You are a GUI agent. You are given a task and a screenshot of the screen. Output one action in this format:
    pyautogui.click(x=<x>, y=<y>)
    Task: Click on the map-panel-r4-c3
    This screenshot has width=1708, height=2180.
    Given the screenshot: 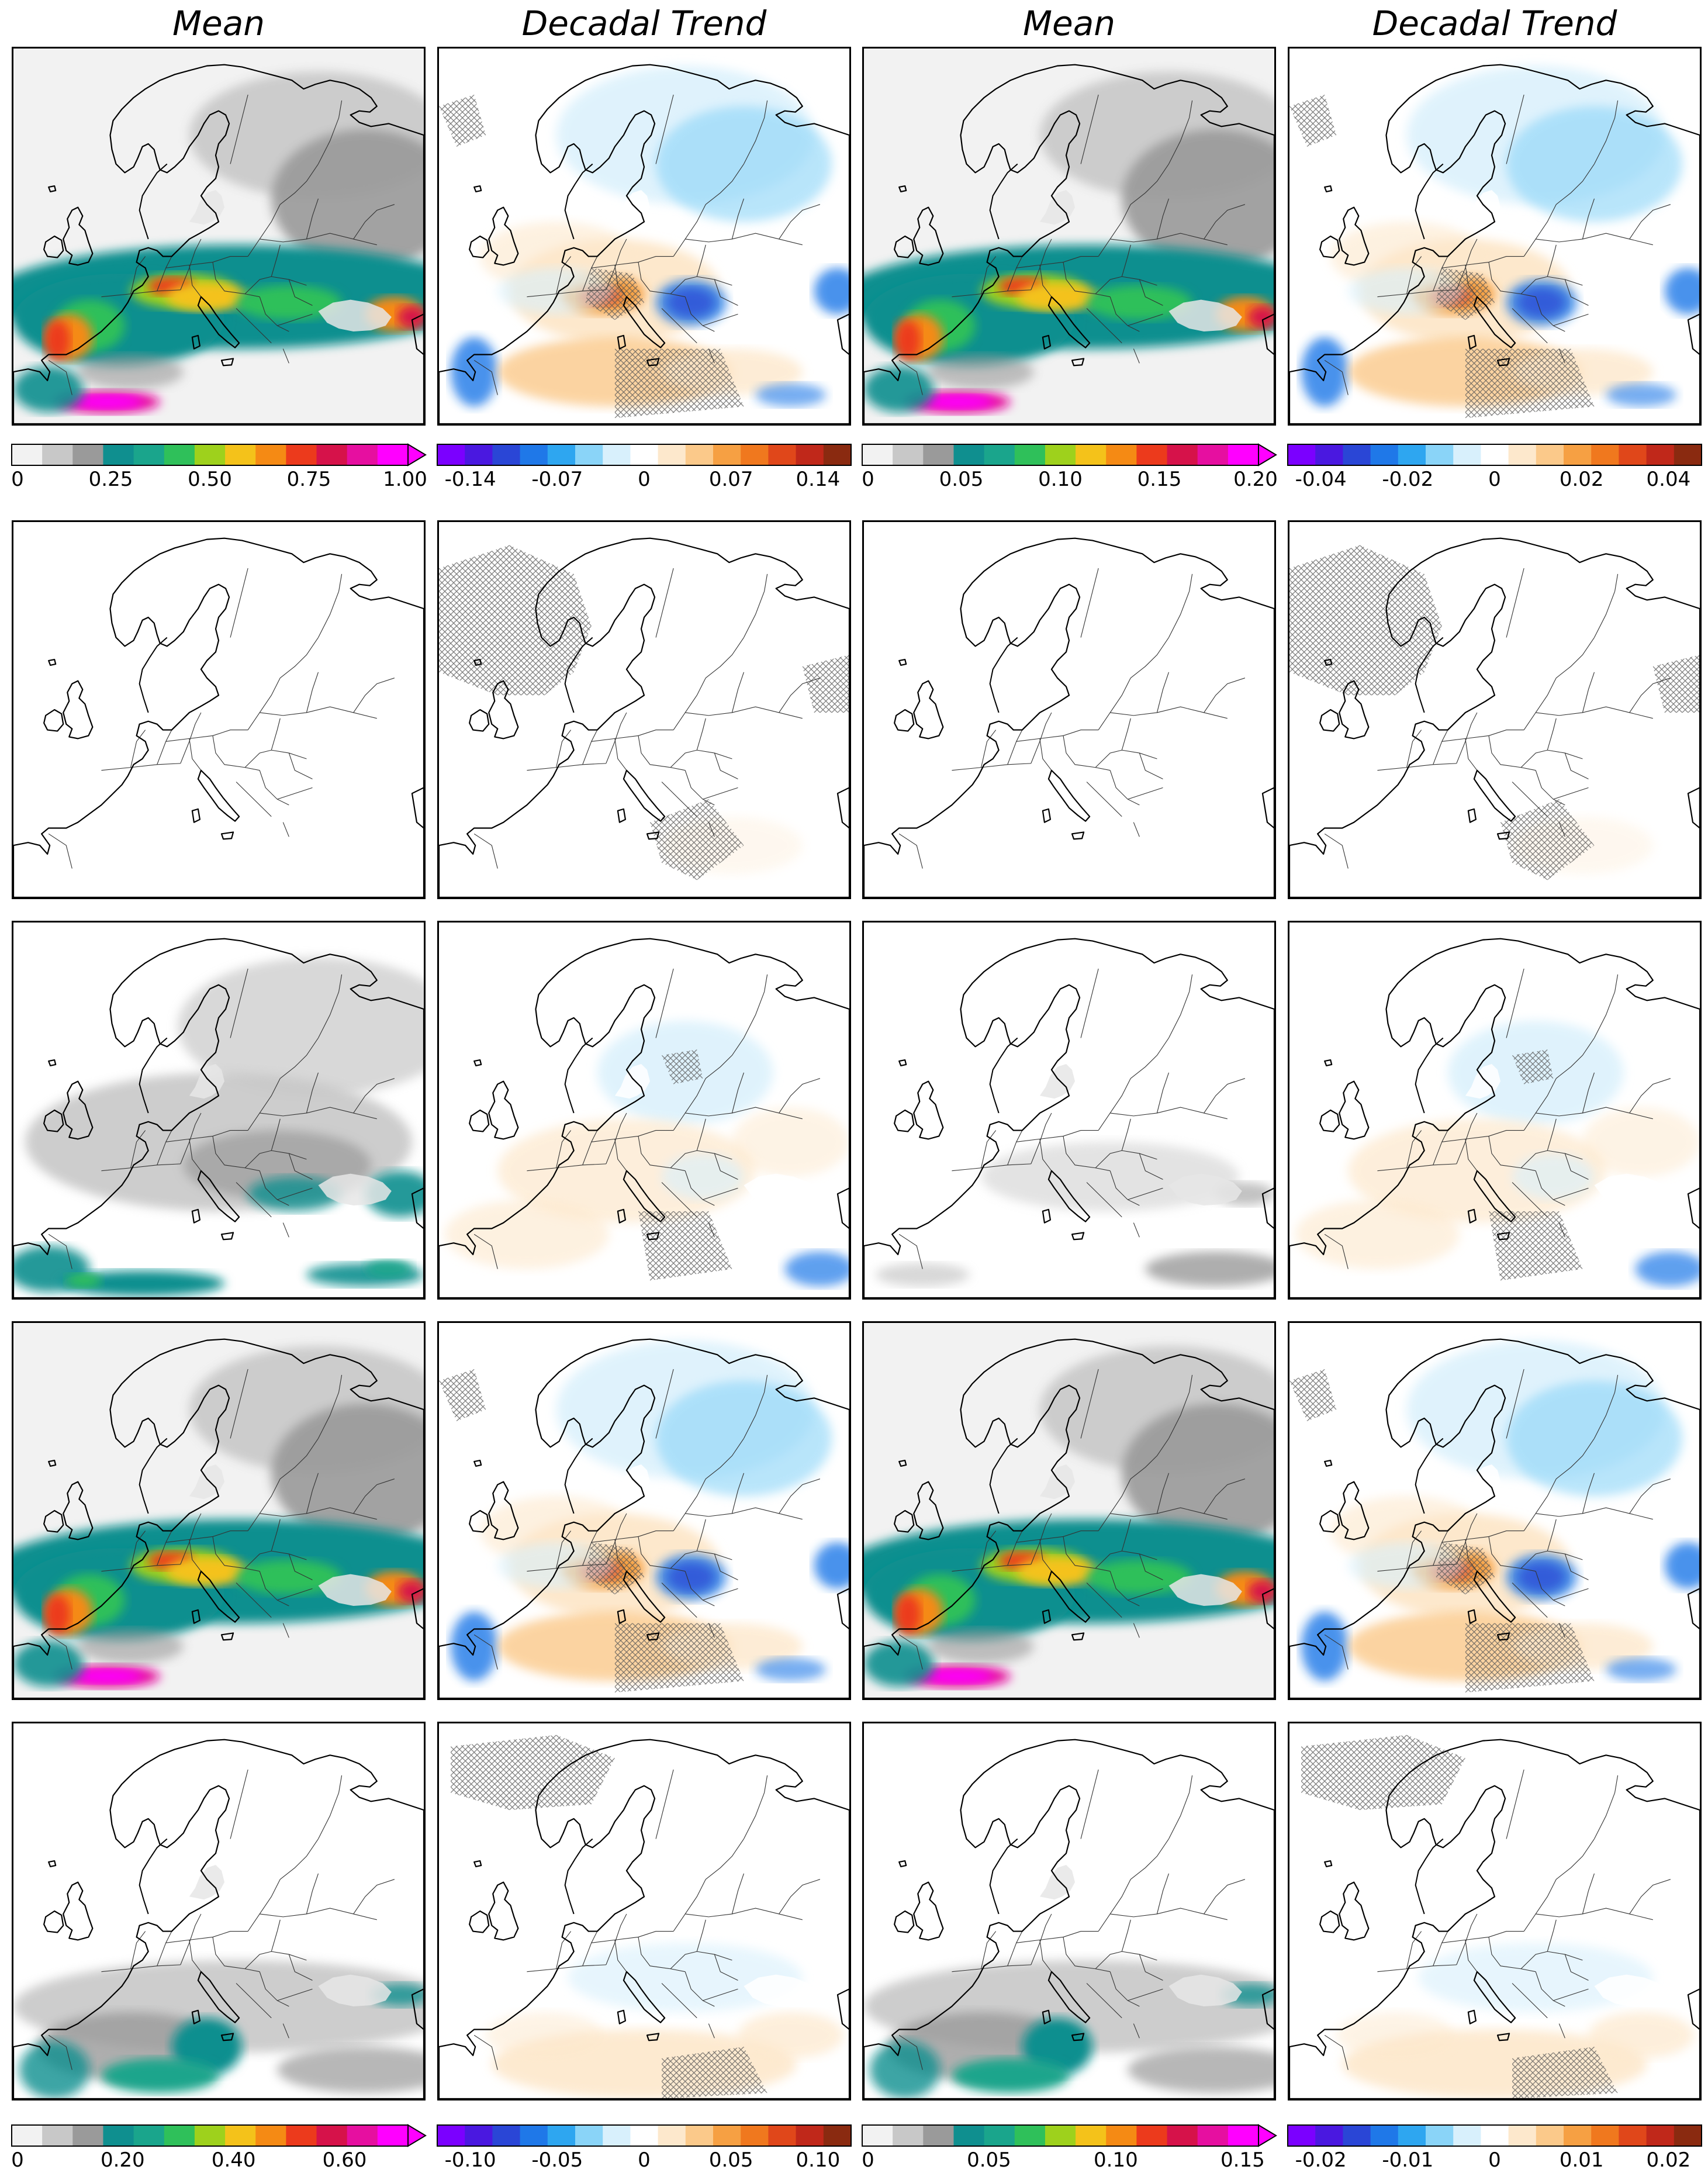 What is the action you would take?
    pyautogui.click(x=1069, y=1510)
    